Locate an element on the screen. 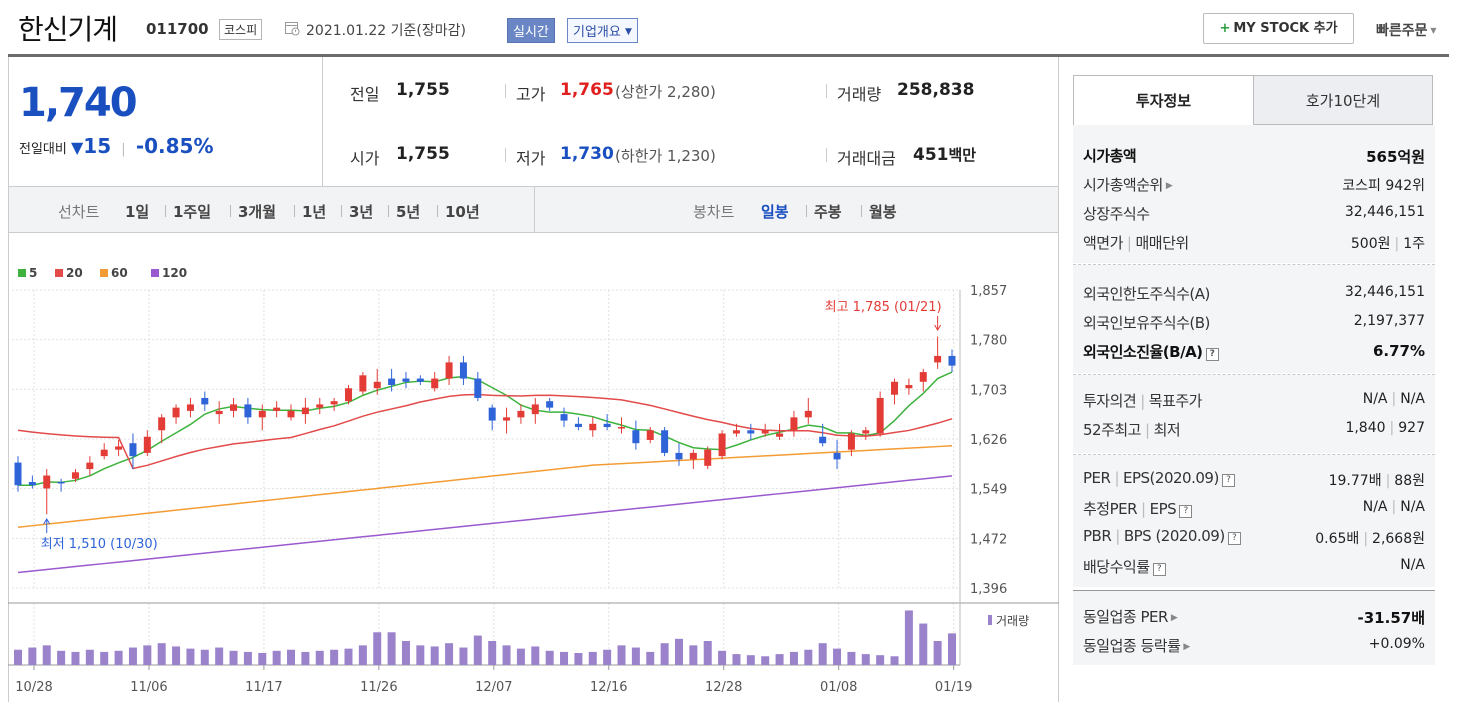 The image size is (1459, 702). cell-divider is located at coordinates (826, 155).